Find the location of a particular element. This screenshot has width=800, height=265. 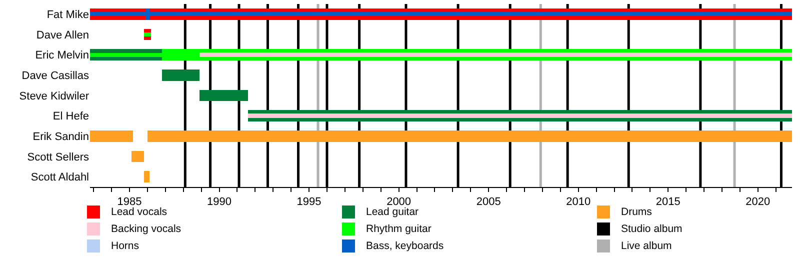

y-tick-label: Scott Aldahl is located at coordinates (59, 178).